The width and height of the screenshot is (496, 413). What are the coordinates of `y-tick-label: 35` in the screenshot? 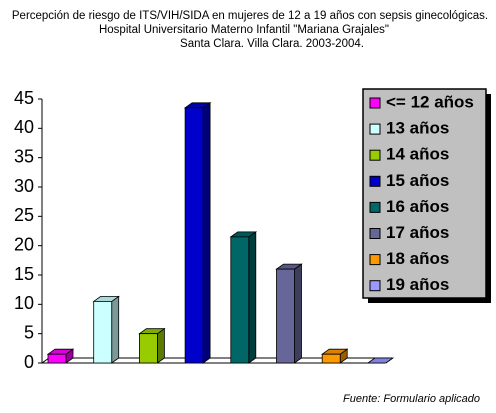 It's located at (24, 156).